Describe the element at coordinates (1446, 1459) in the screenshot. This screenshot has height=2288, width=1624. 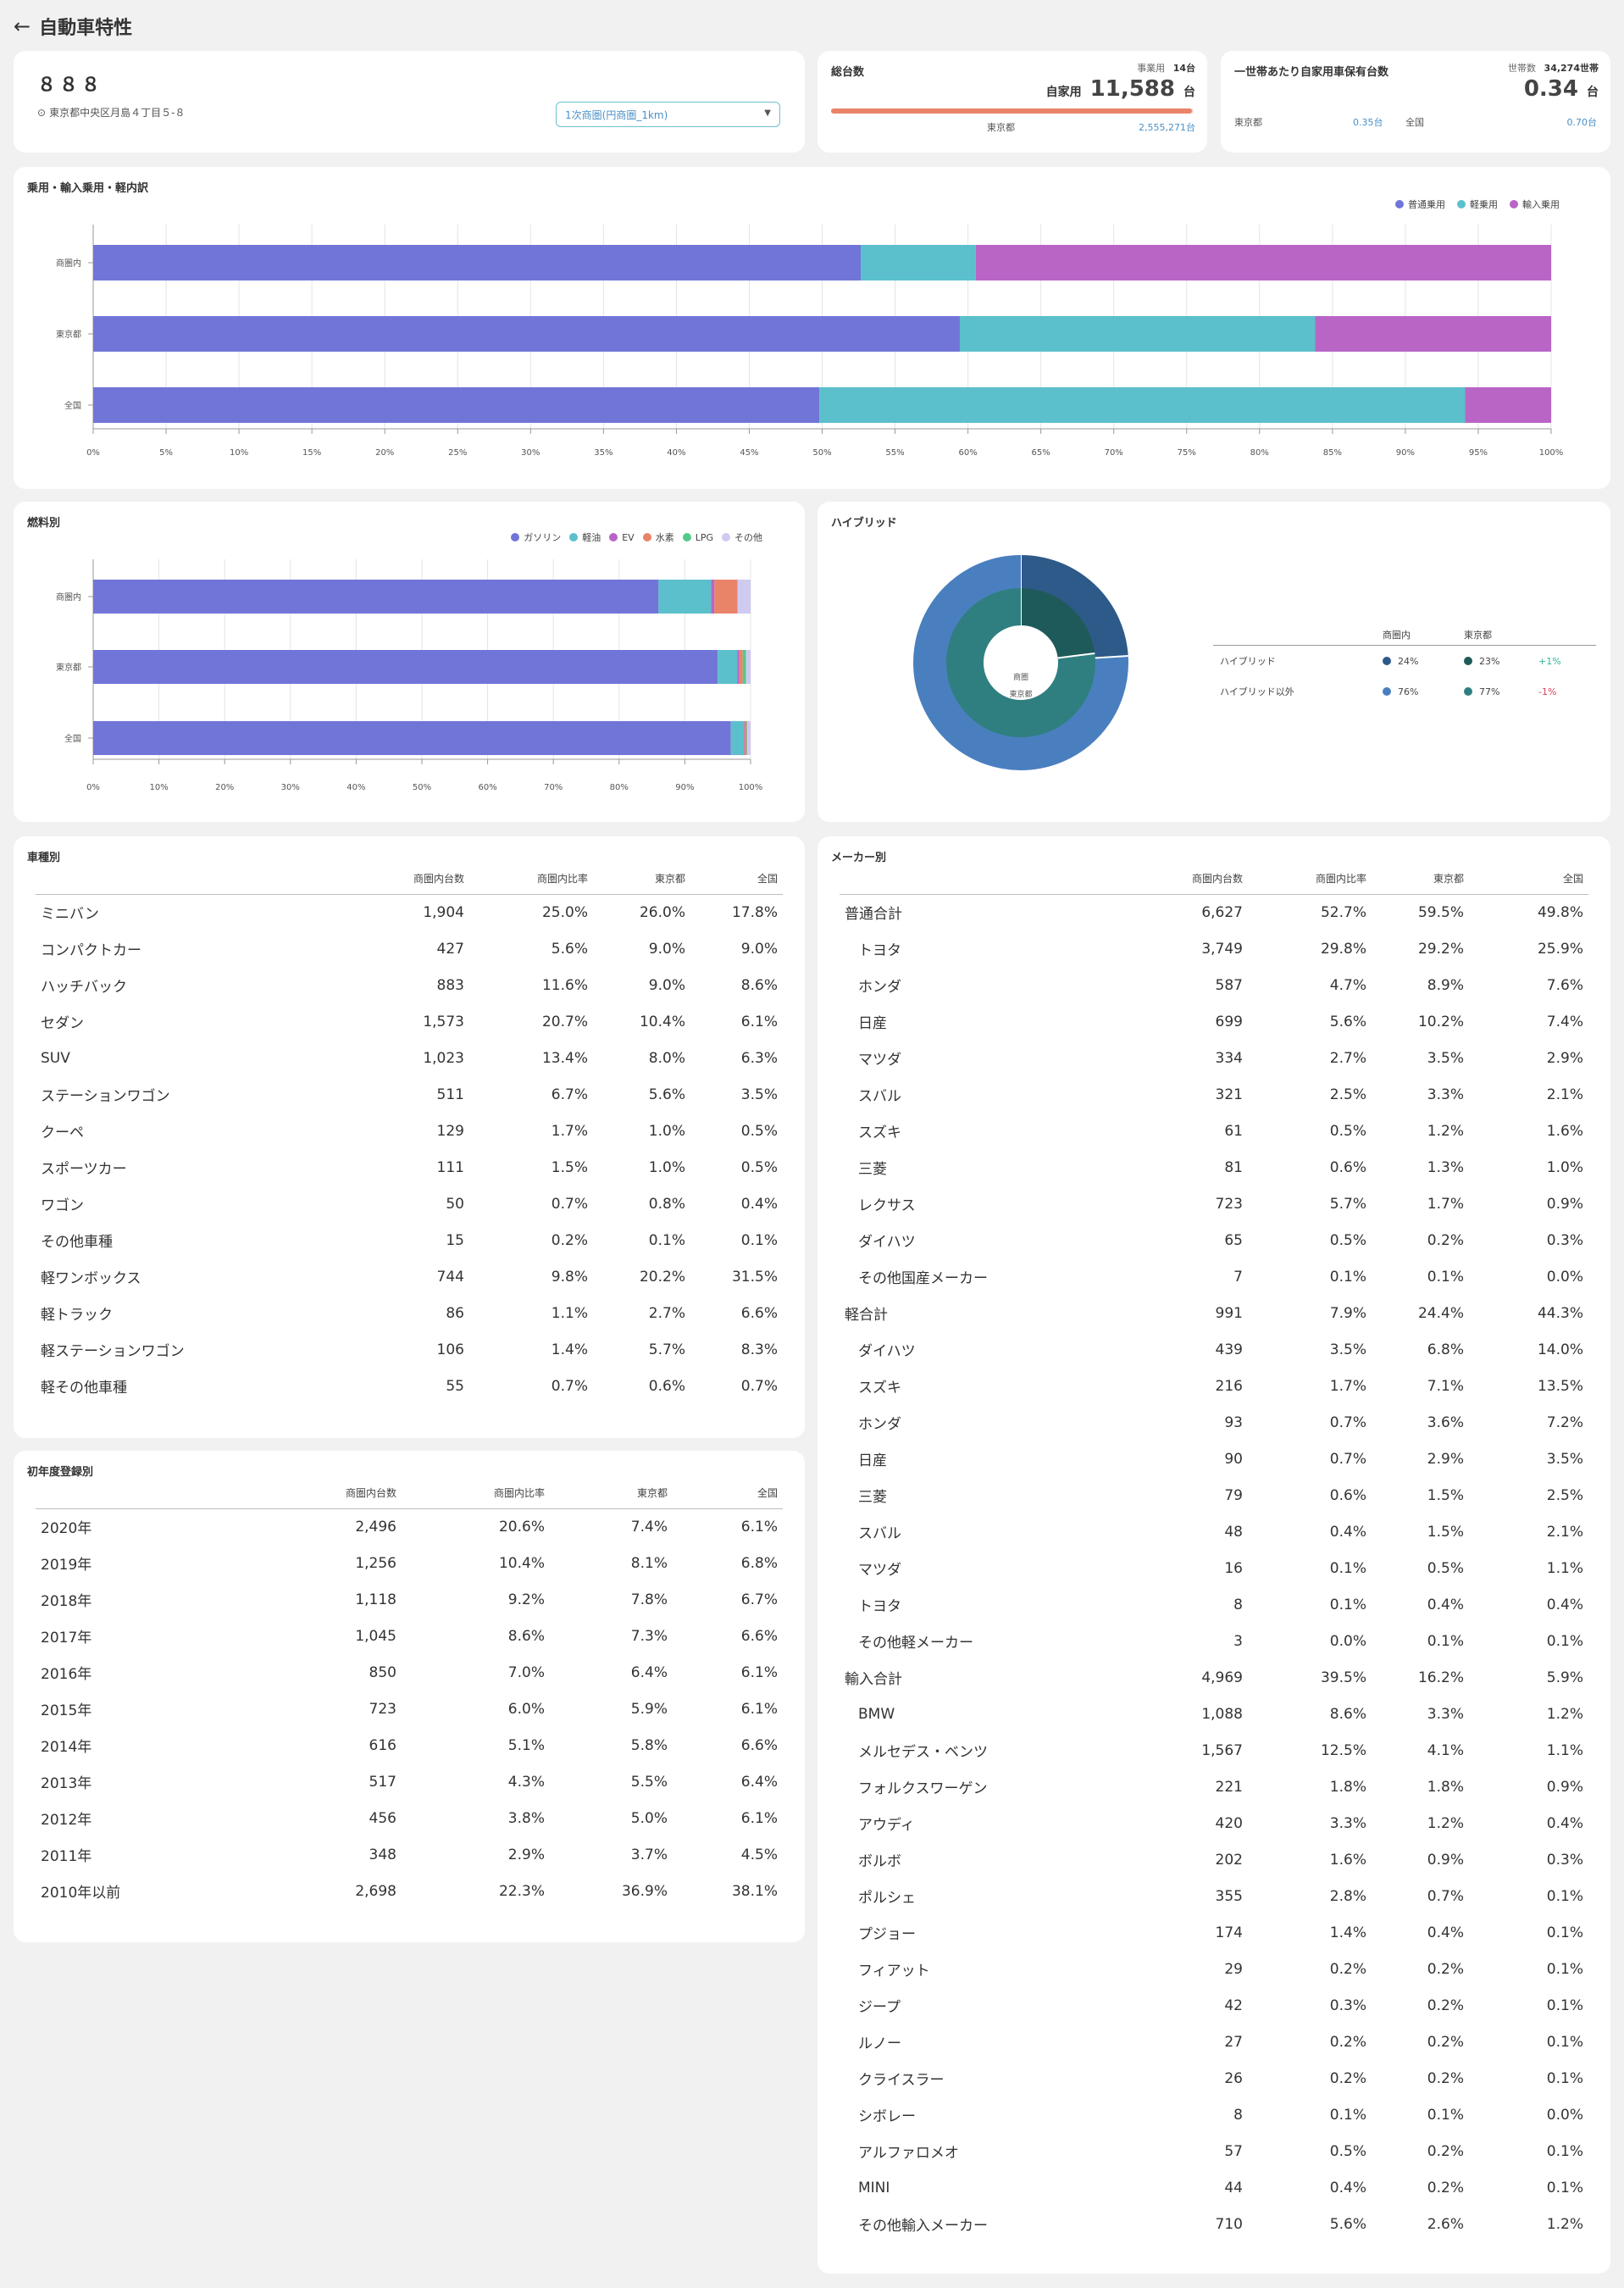
I see `row-pref: 2.9%` at that location.